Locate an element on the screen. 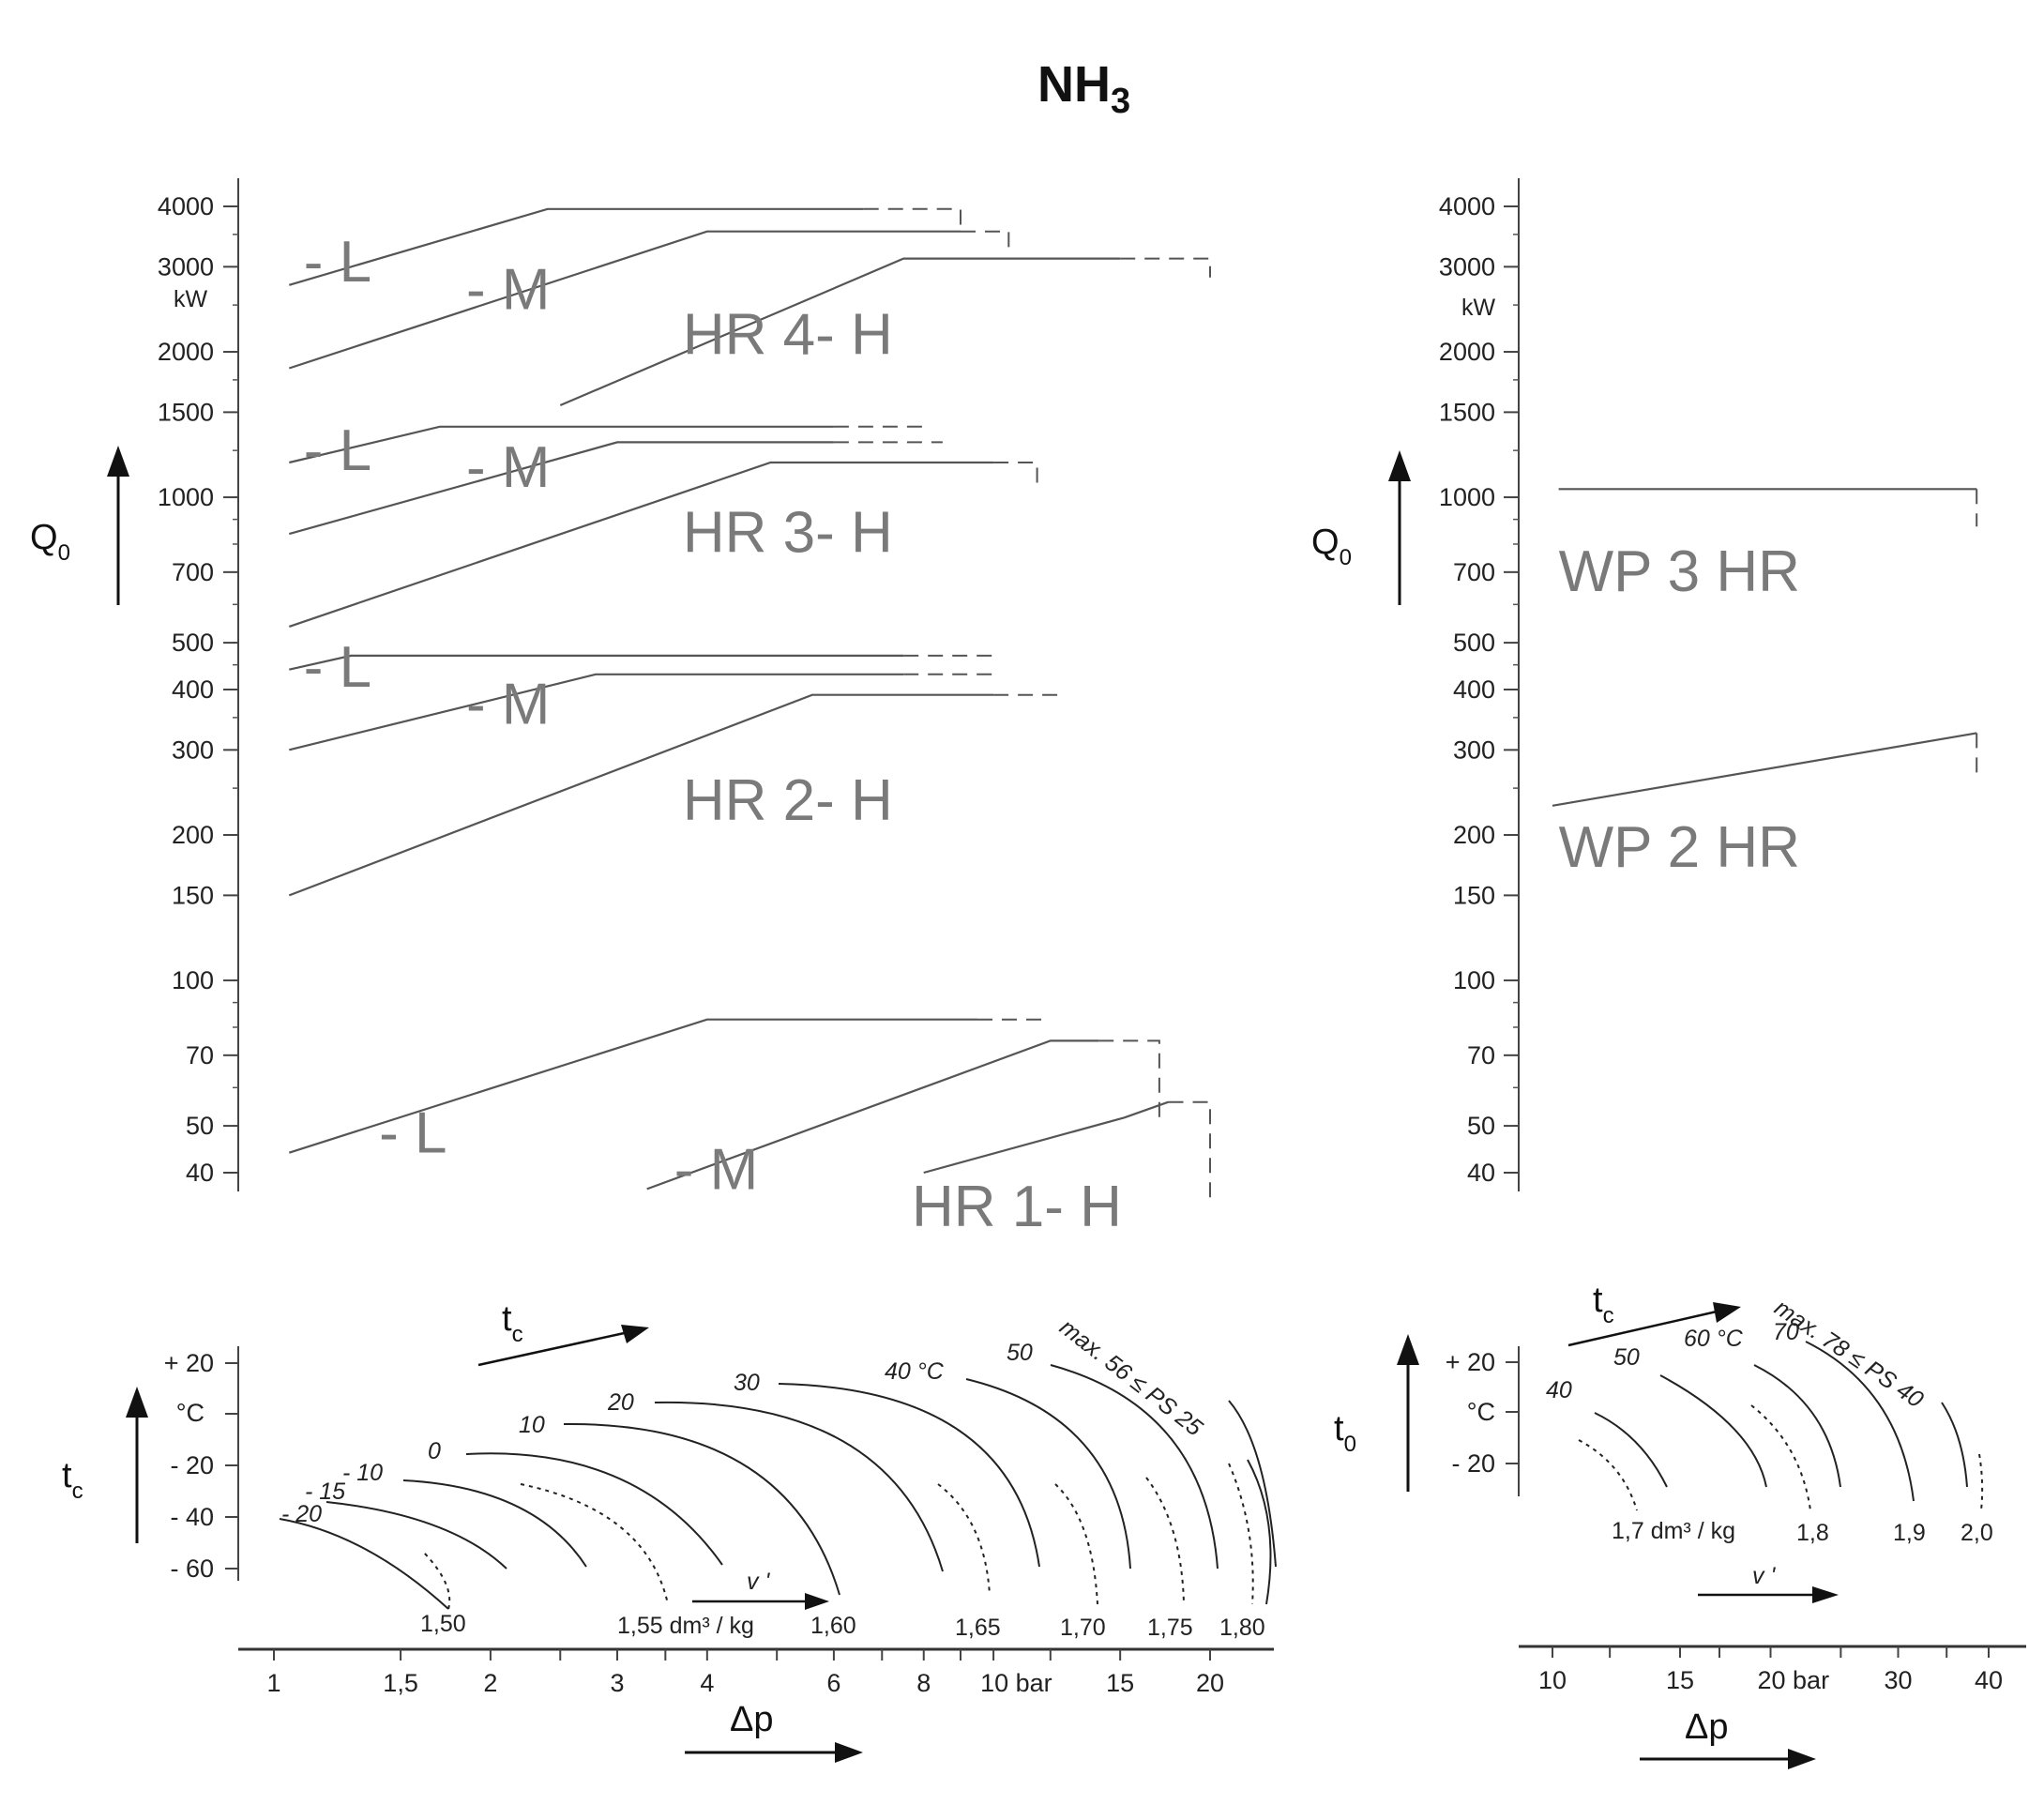 The height and width of the screenshot is (1820, 2044). left-tc-tick-label: °C is located at coordinates (190, 1413).